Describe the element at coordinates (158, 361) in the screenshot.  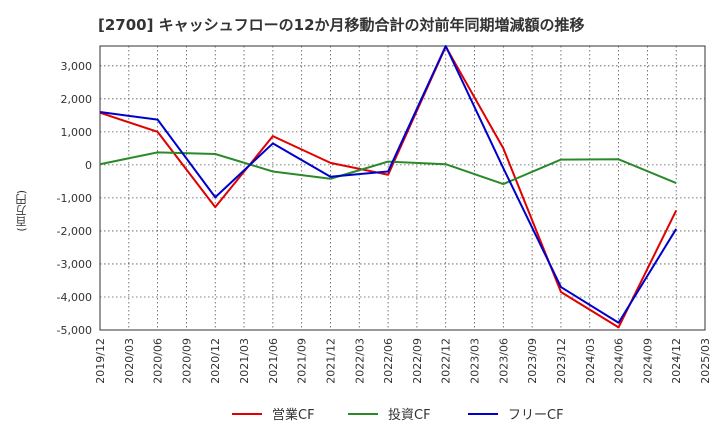
I see `x-tick-label: 2020/06` at that location.